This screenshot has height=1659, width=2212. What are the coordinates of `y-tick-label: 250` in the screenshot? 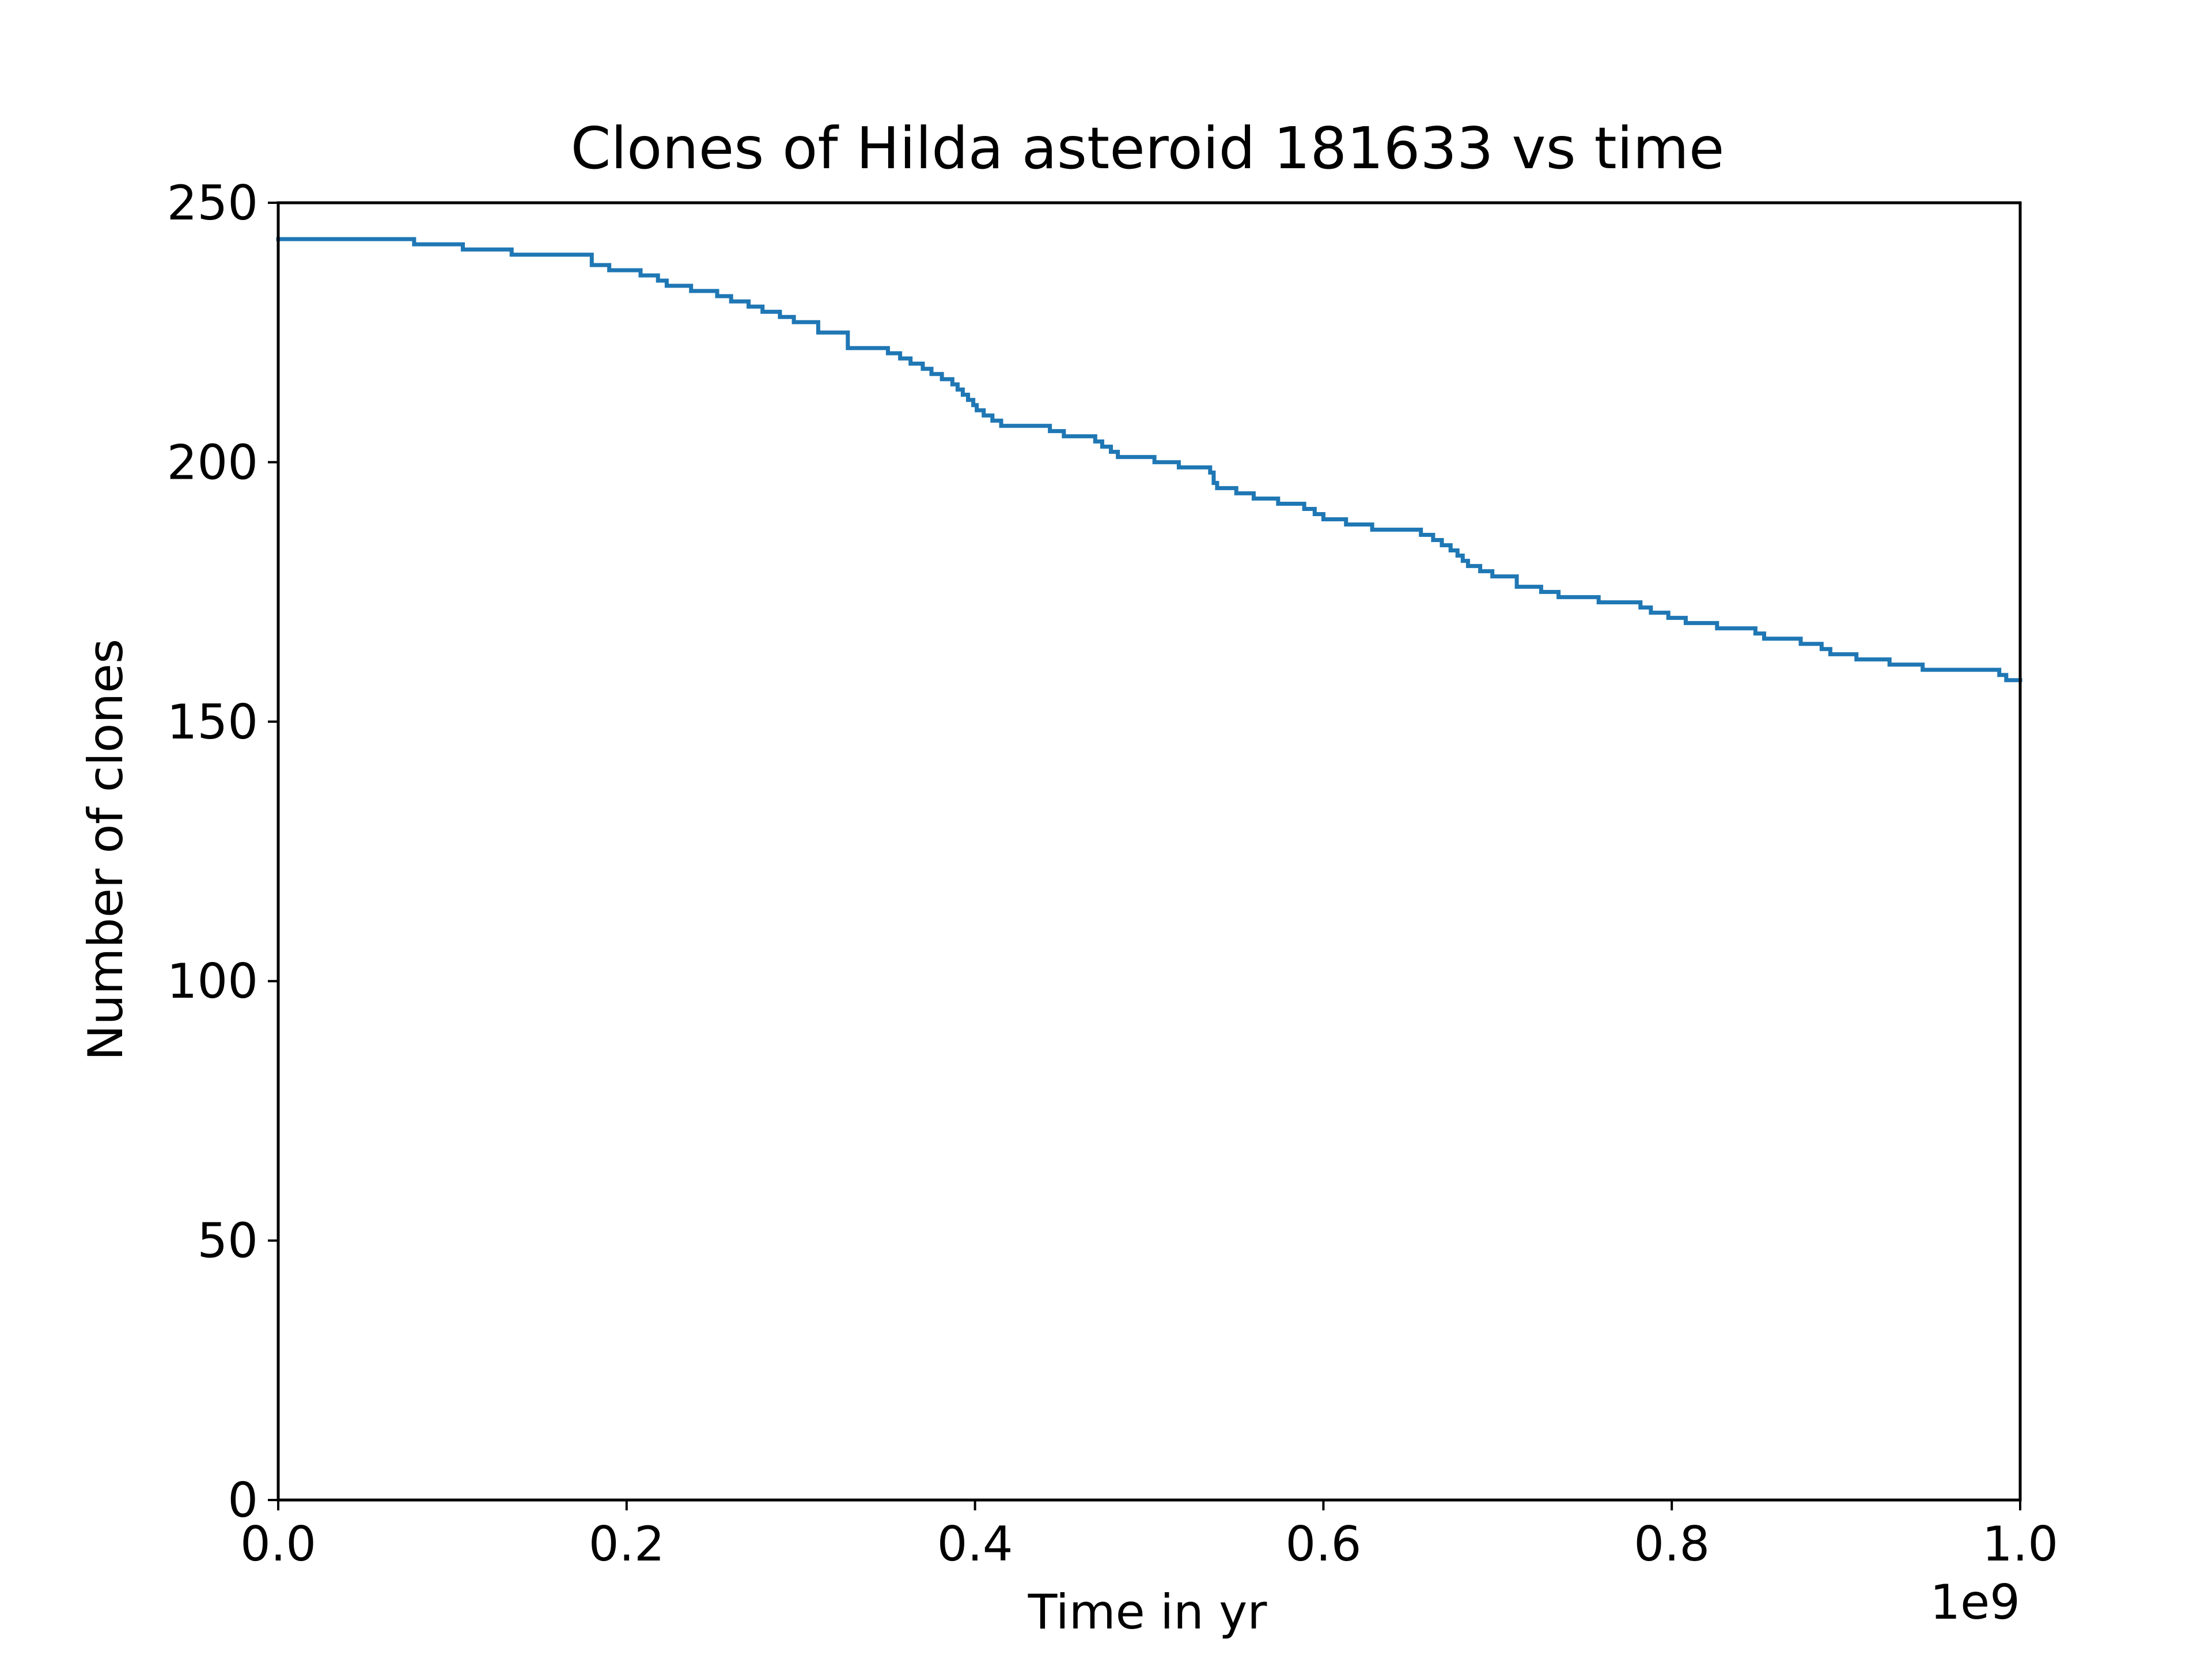 It's located at (212, 203).